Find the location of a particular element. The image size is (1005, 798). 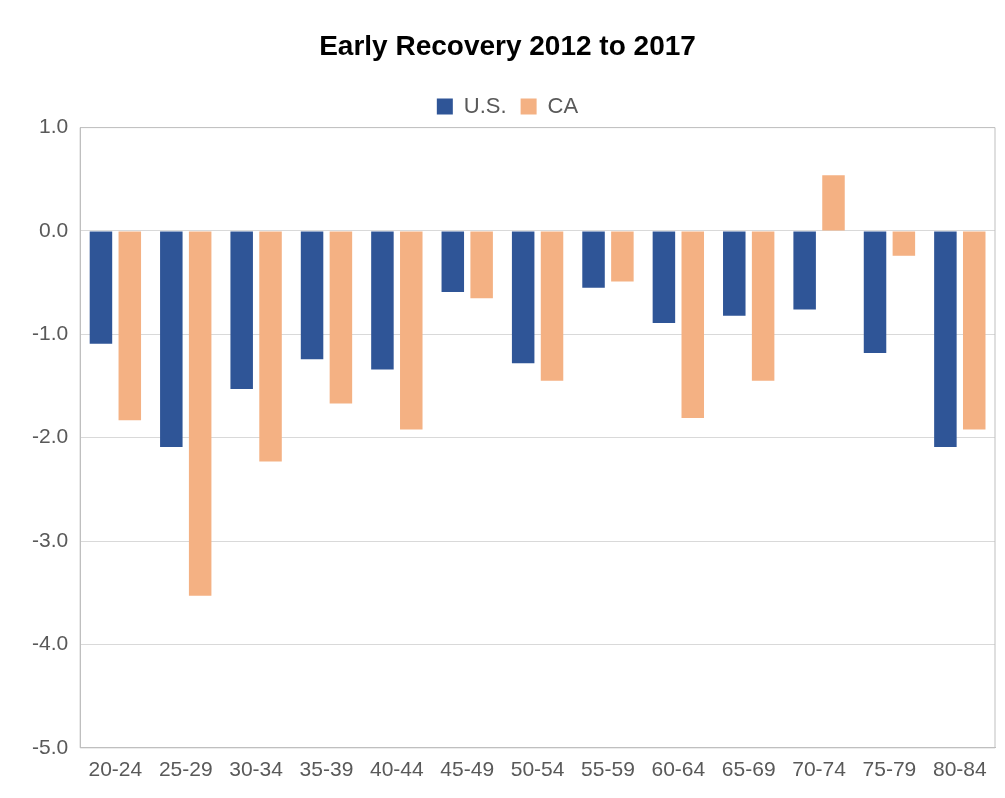

x-tick-label: 80-84 is located at coordinates (959, 769).